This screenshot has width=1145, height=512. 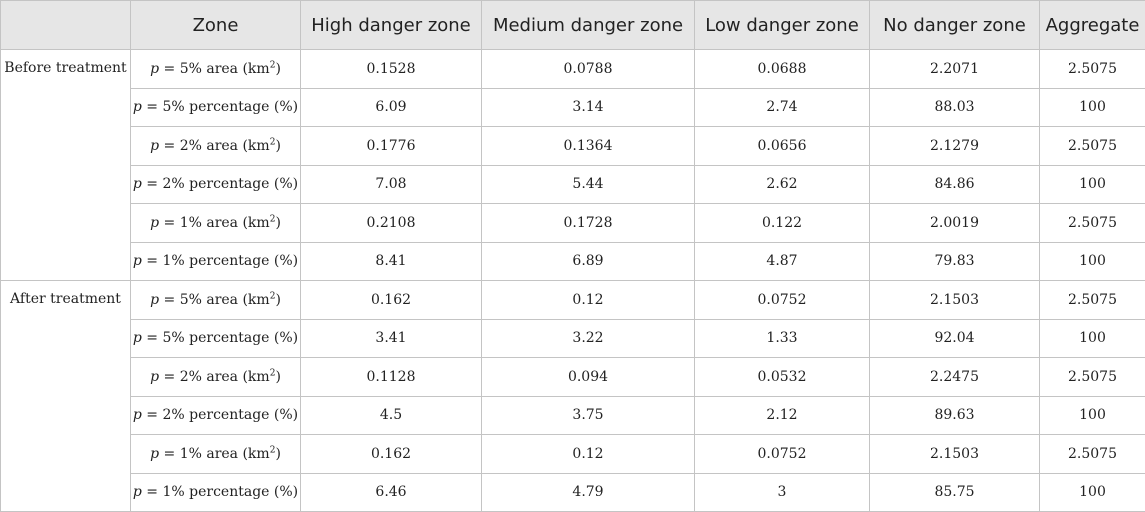 I want to click on no-danger-value: 2.2475, so click(x=955, y=377).